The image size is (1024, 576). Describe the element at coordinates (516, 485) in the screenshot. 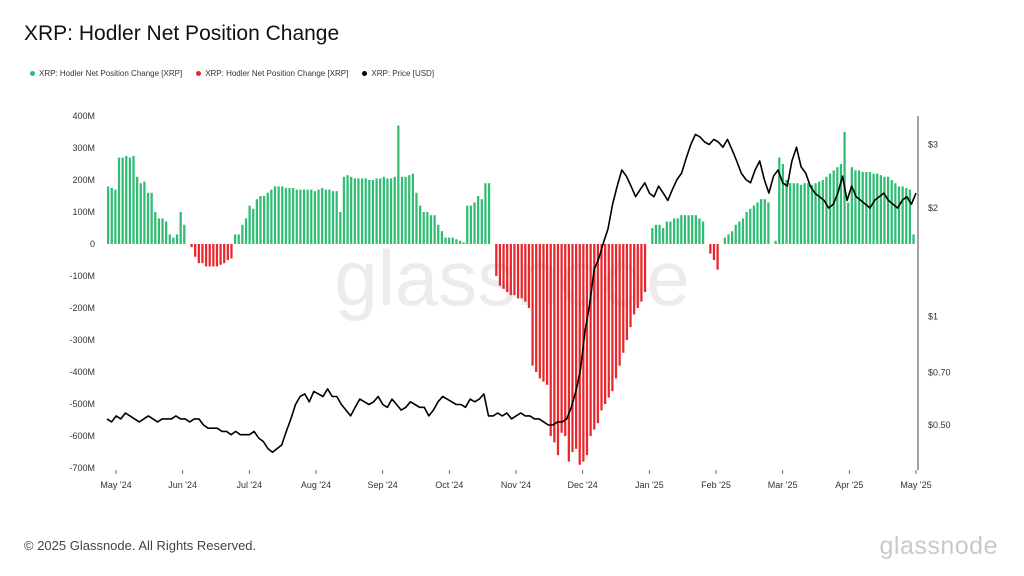

I see `x-tick-label: Nov '24` at that location.